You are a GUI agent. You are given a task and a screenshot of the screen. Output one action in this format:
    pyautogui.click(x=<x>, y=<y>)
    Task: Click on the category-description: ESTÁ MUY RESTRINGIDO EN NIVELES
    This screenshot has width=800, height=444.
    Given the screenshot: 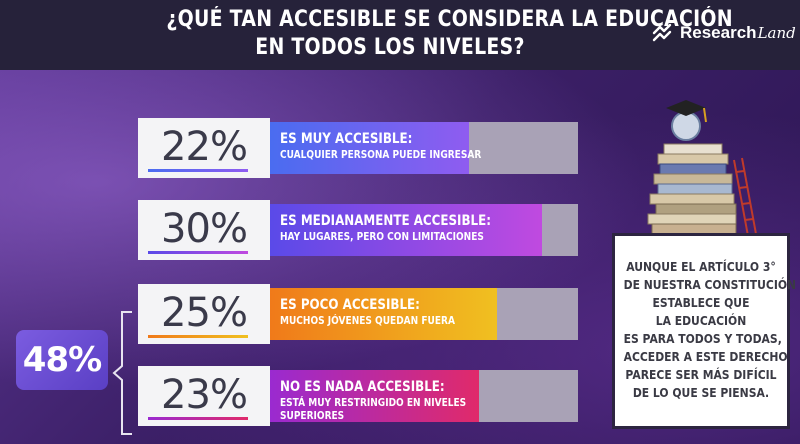 What is the action you would take?
    pyautogui.click(x=373, y=402)
    